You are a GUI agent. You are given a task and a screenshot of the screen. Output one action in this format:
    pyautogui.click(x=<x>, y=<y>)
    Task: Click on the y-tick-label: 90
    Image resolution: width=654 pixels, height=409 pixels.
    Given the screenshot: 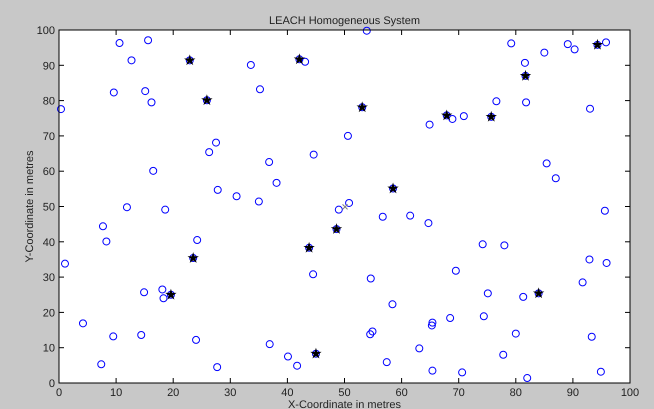 What is the action you would take?
    pyautogui.click(x=48, y=66)
    